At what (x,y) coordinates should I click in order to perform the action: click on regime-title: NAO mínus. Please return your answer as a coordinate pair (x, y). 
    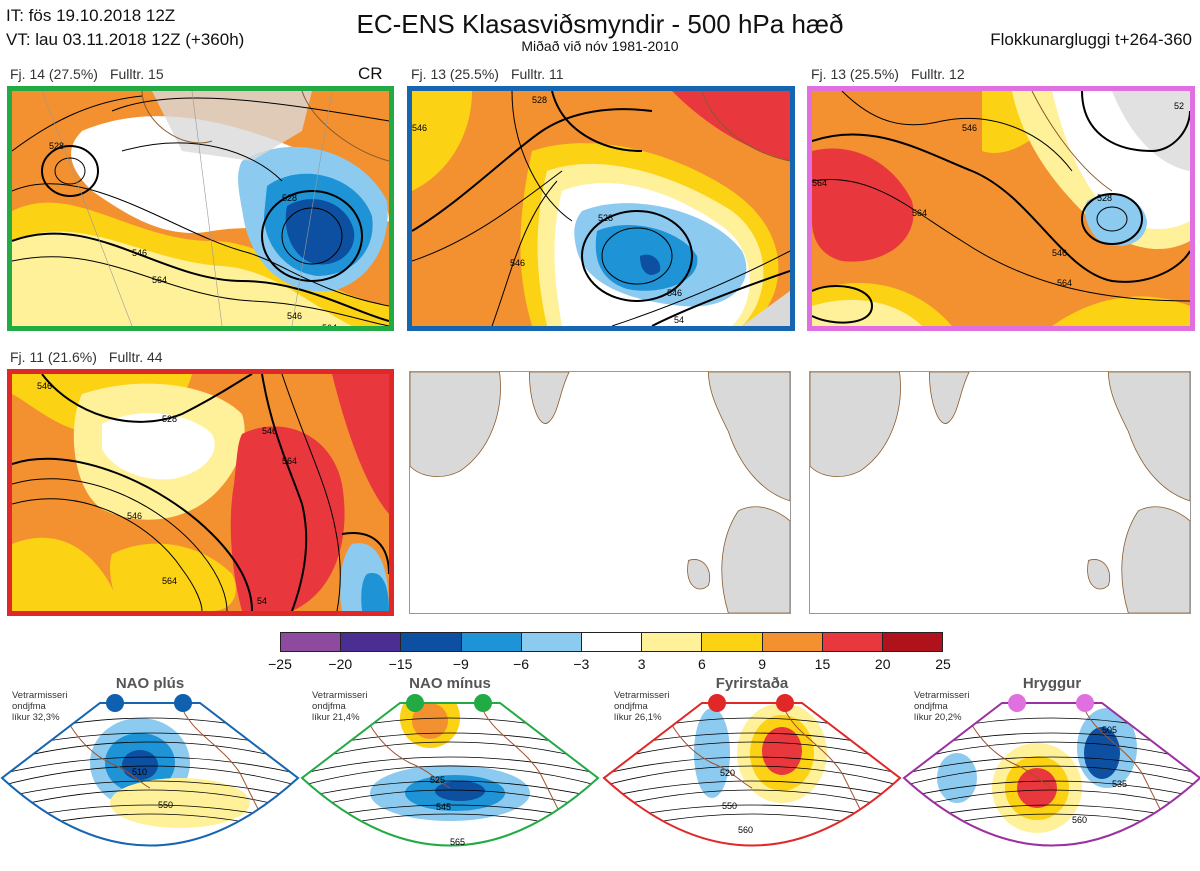
    Looking at the image, I should click on (450, 683).